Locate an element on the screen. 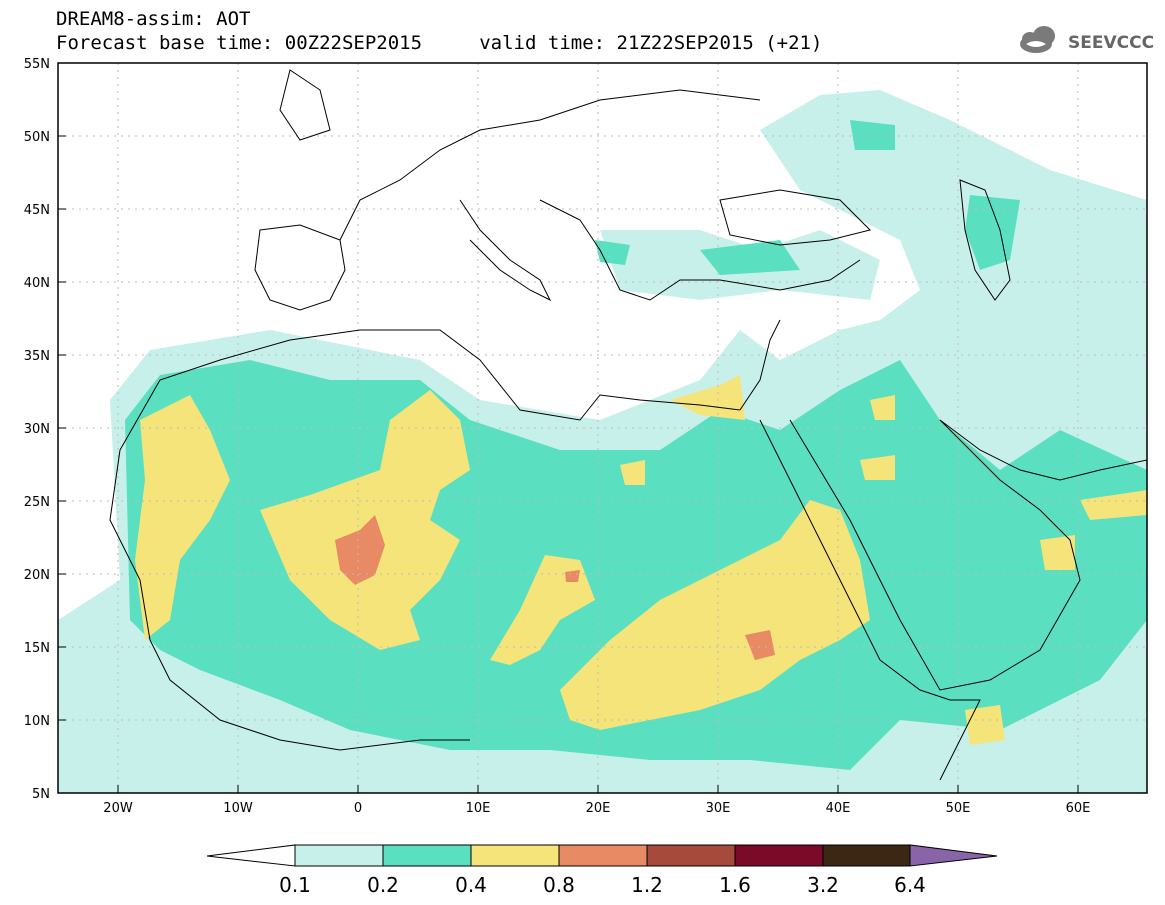  colorbar-label: 3.2 is located at coordinates (823, 885).